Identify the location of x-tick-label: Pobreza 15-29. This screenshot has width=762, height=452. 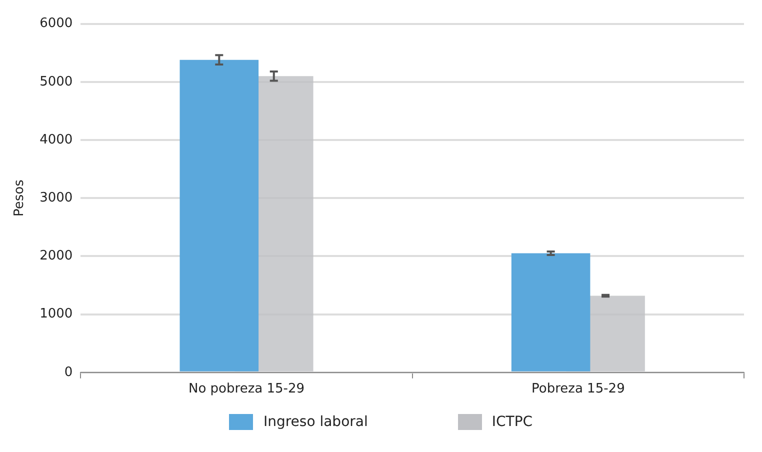
(578, 389).